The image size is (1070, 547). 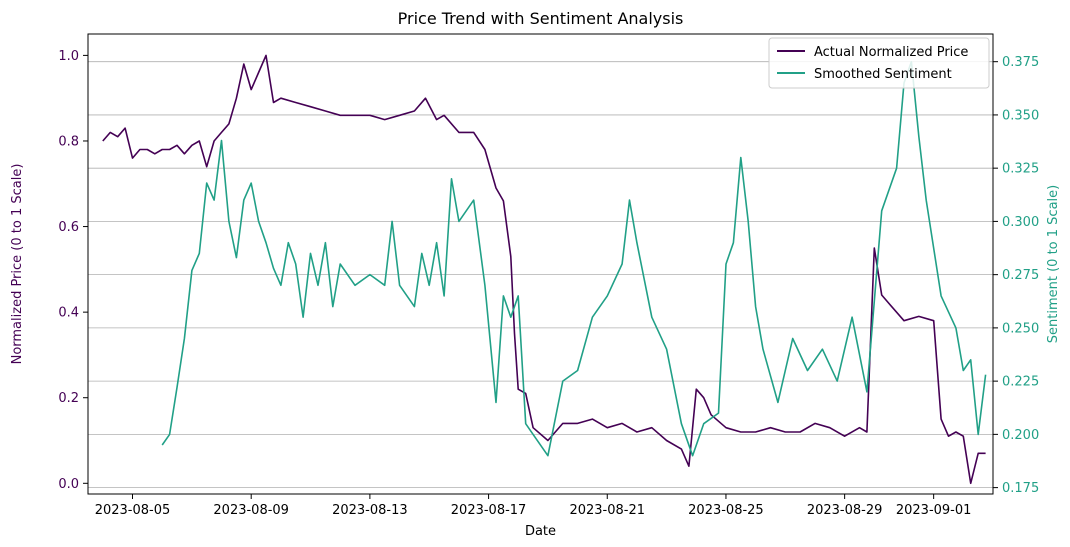 I want to click on y-right-tick-label: 0.350, so click(x=1020, y=115).